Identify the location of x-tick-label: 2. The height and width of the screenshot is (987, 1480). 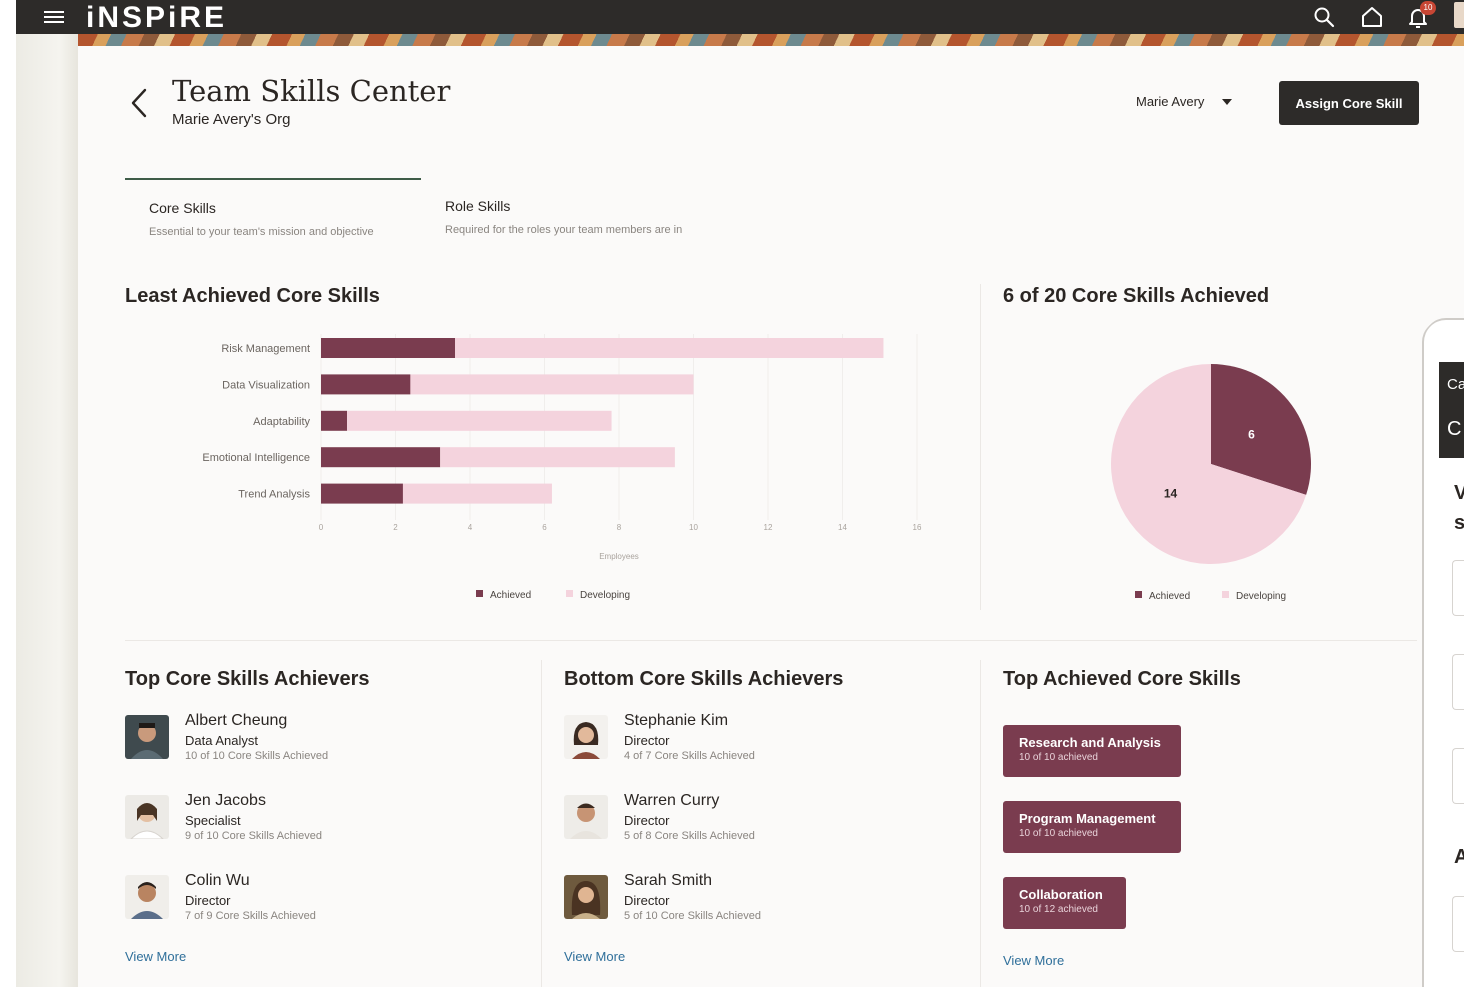
(395, 527).